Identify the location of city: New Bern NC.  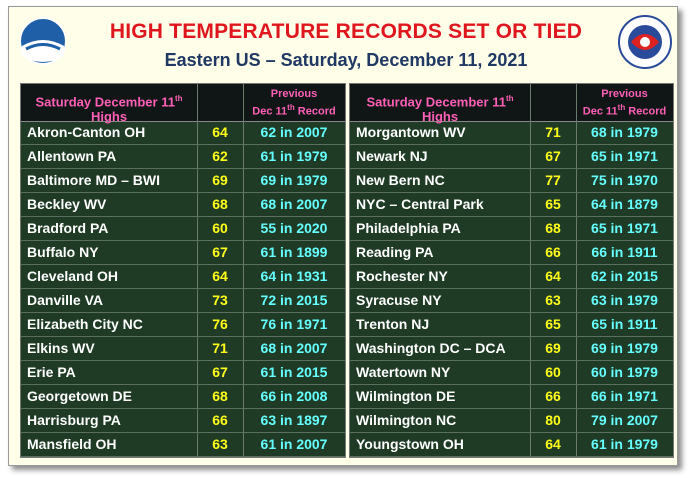
(400, 180).